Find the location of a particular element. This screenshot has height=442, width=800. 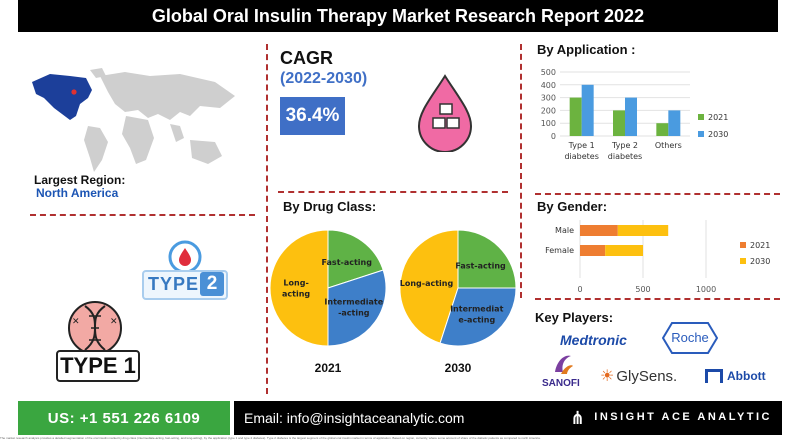

largest-region-label: Largest Region: is located at coordinates (80, 180).